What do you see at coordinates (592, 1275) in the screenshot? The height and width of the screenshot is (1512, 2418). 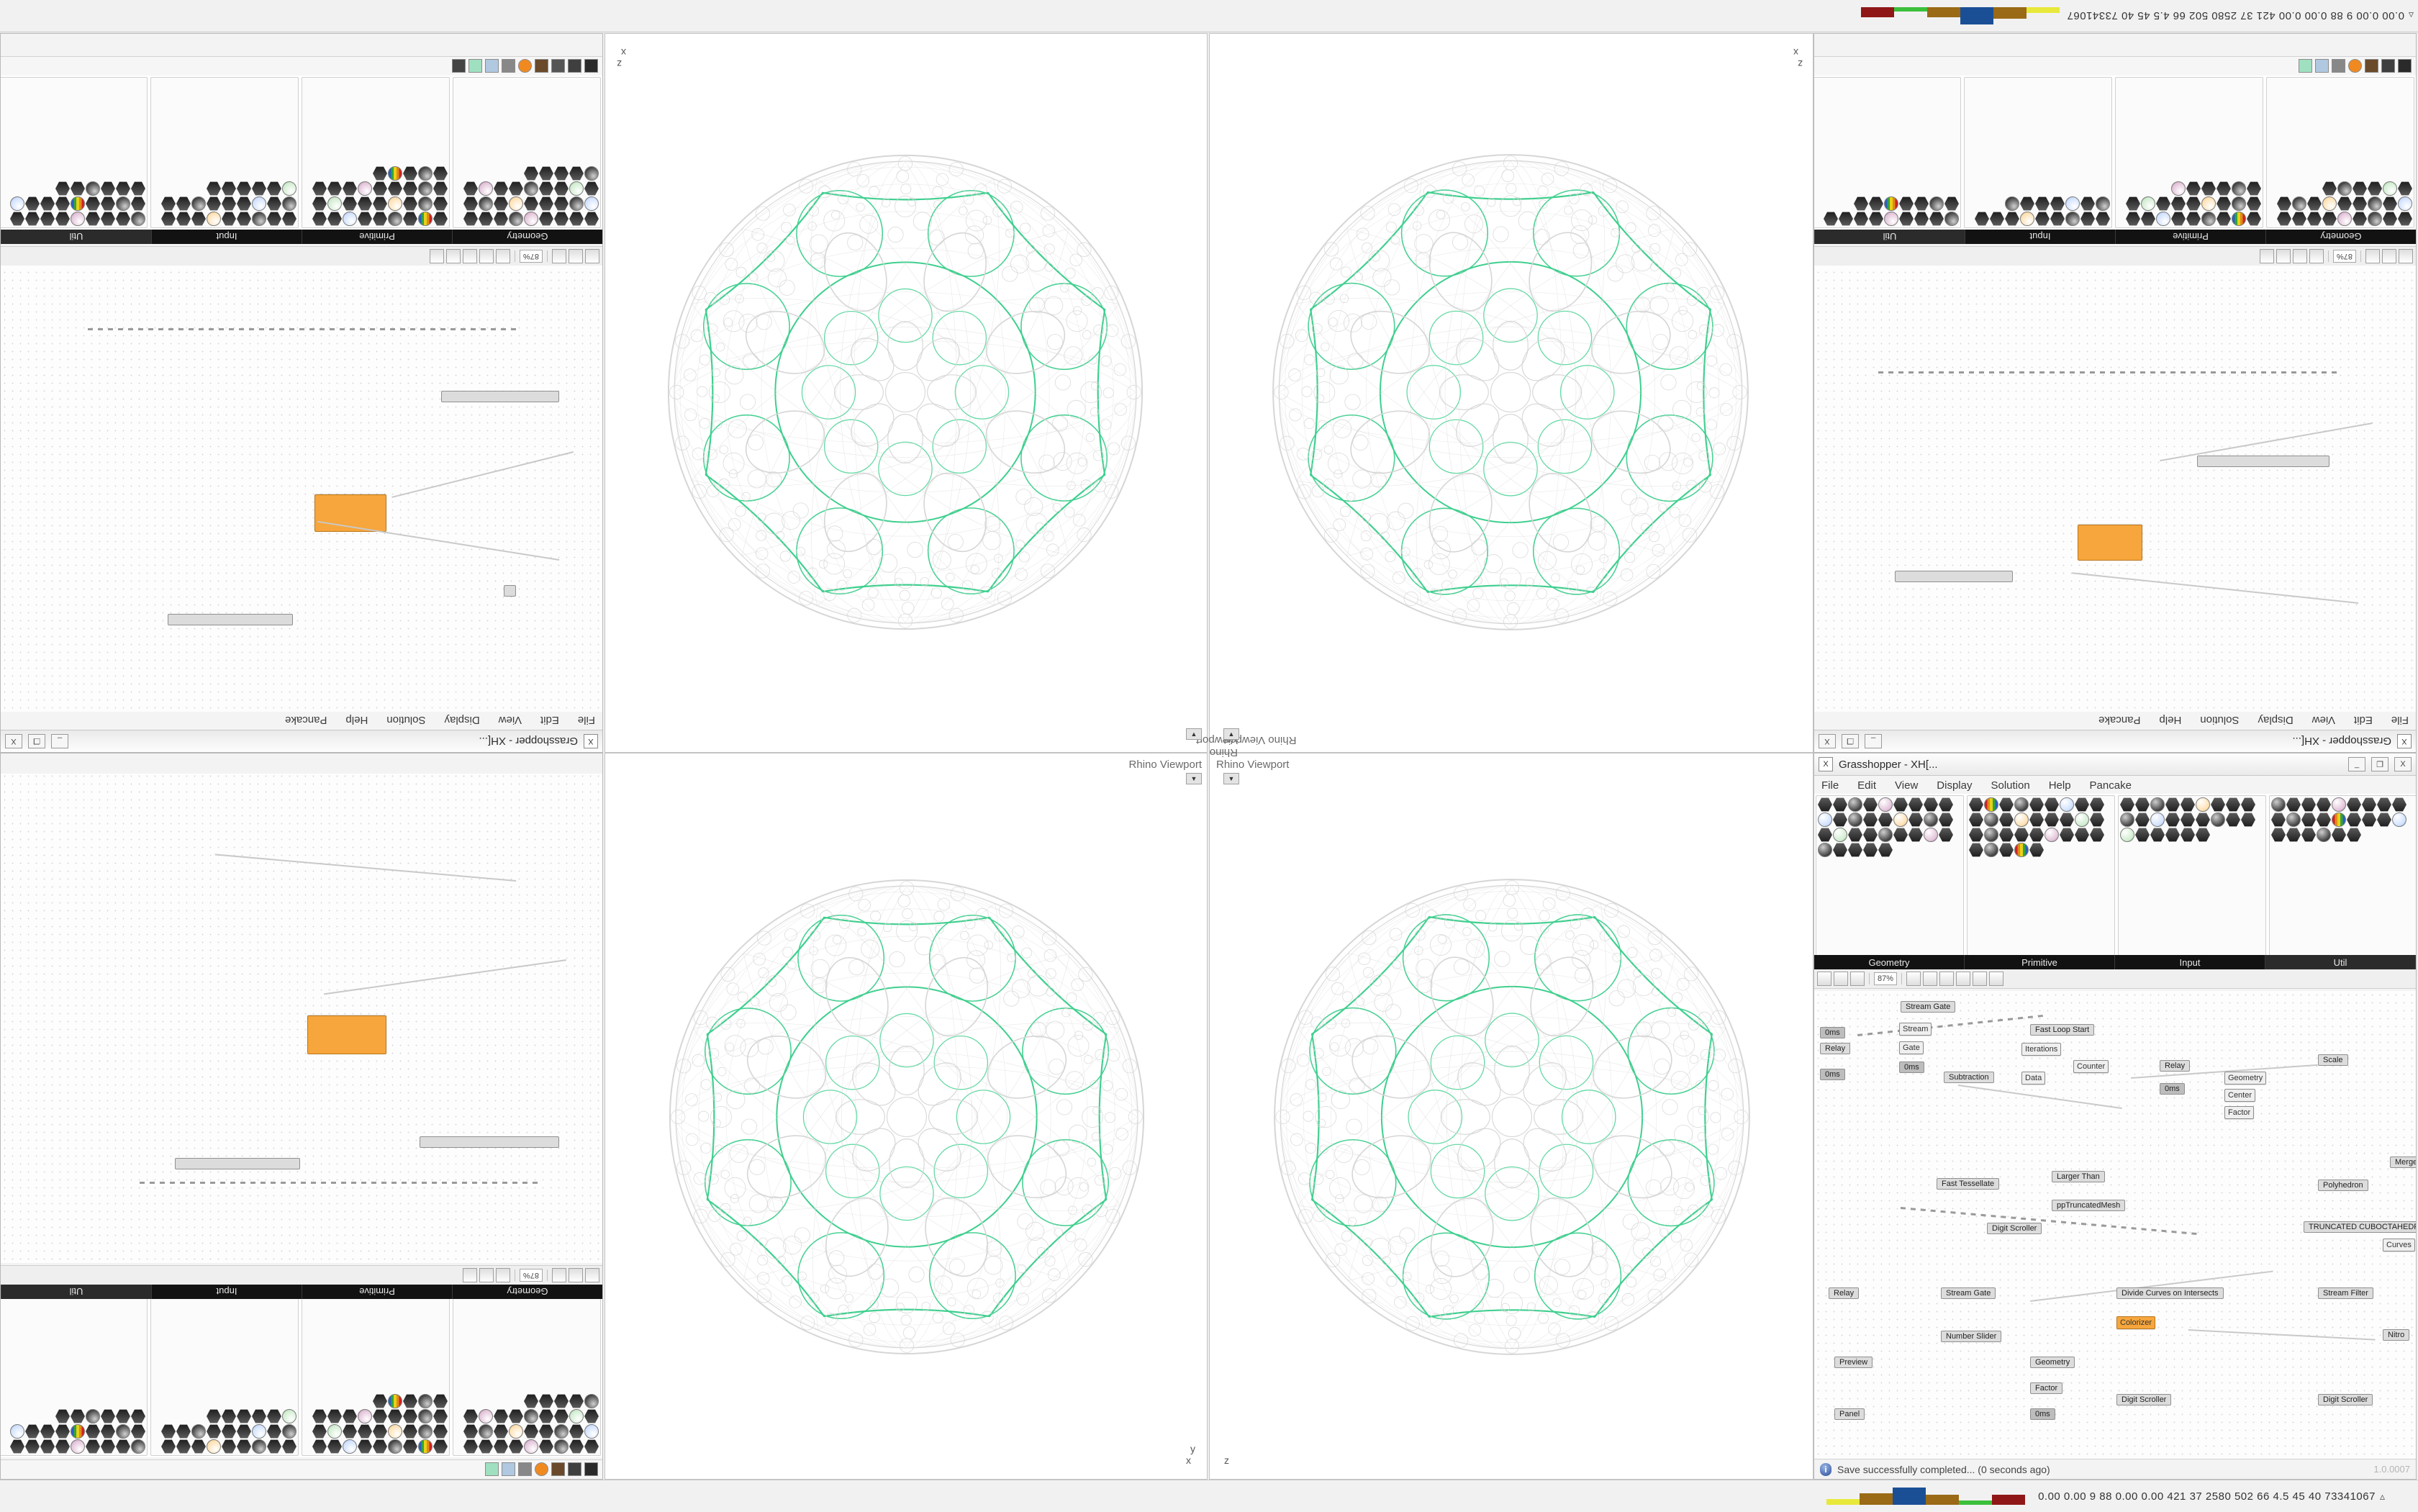 I see `new-icon-bl` at bounding box center [592, 1275].